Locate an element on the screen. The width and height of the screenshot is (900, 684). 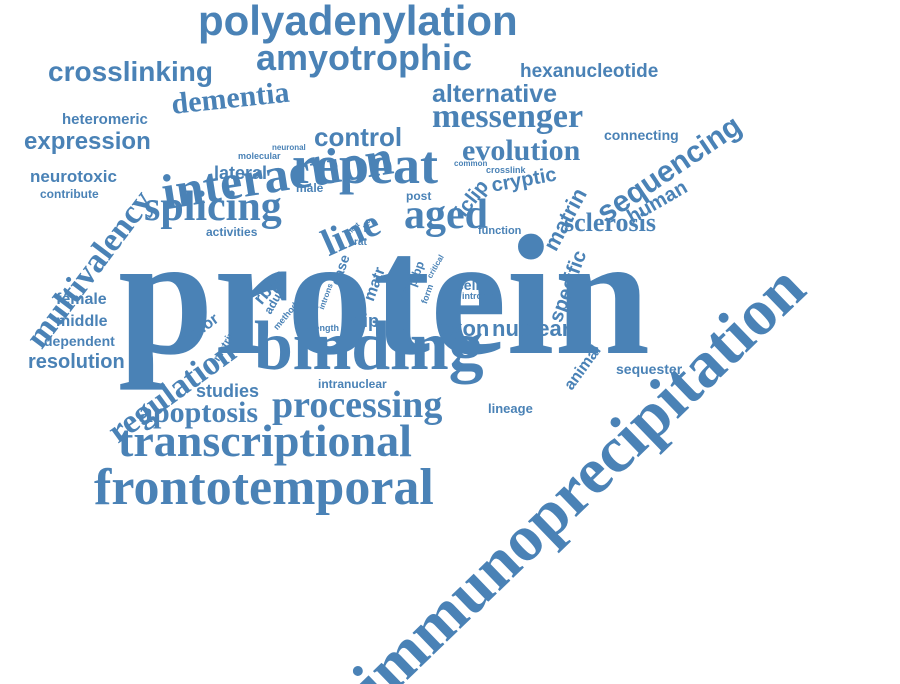
word-studies: studies is located at coordinates (228, 391).